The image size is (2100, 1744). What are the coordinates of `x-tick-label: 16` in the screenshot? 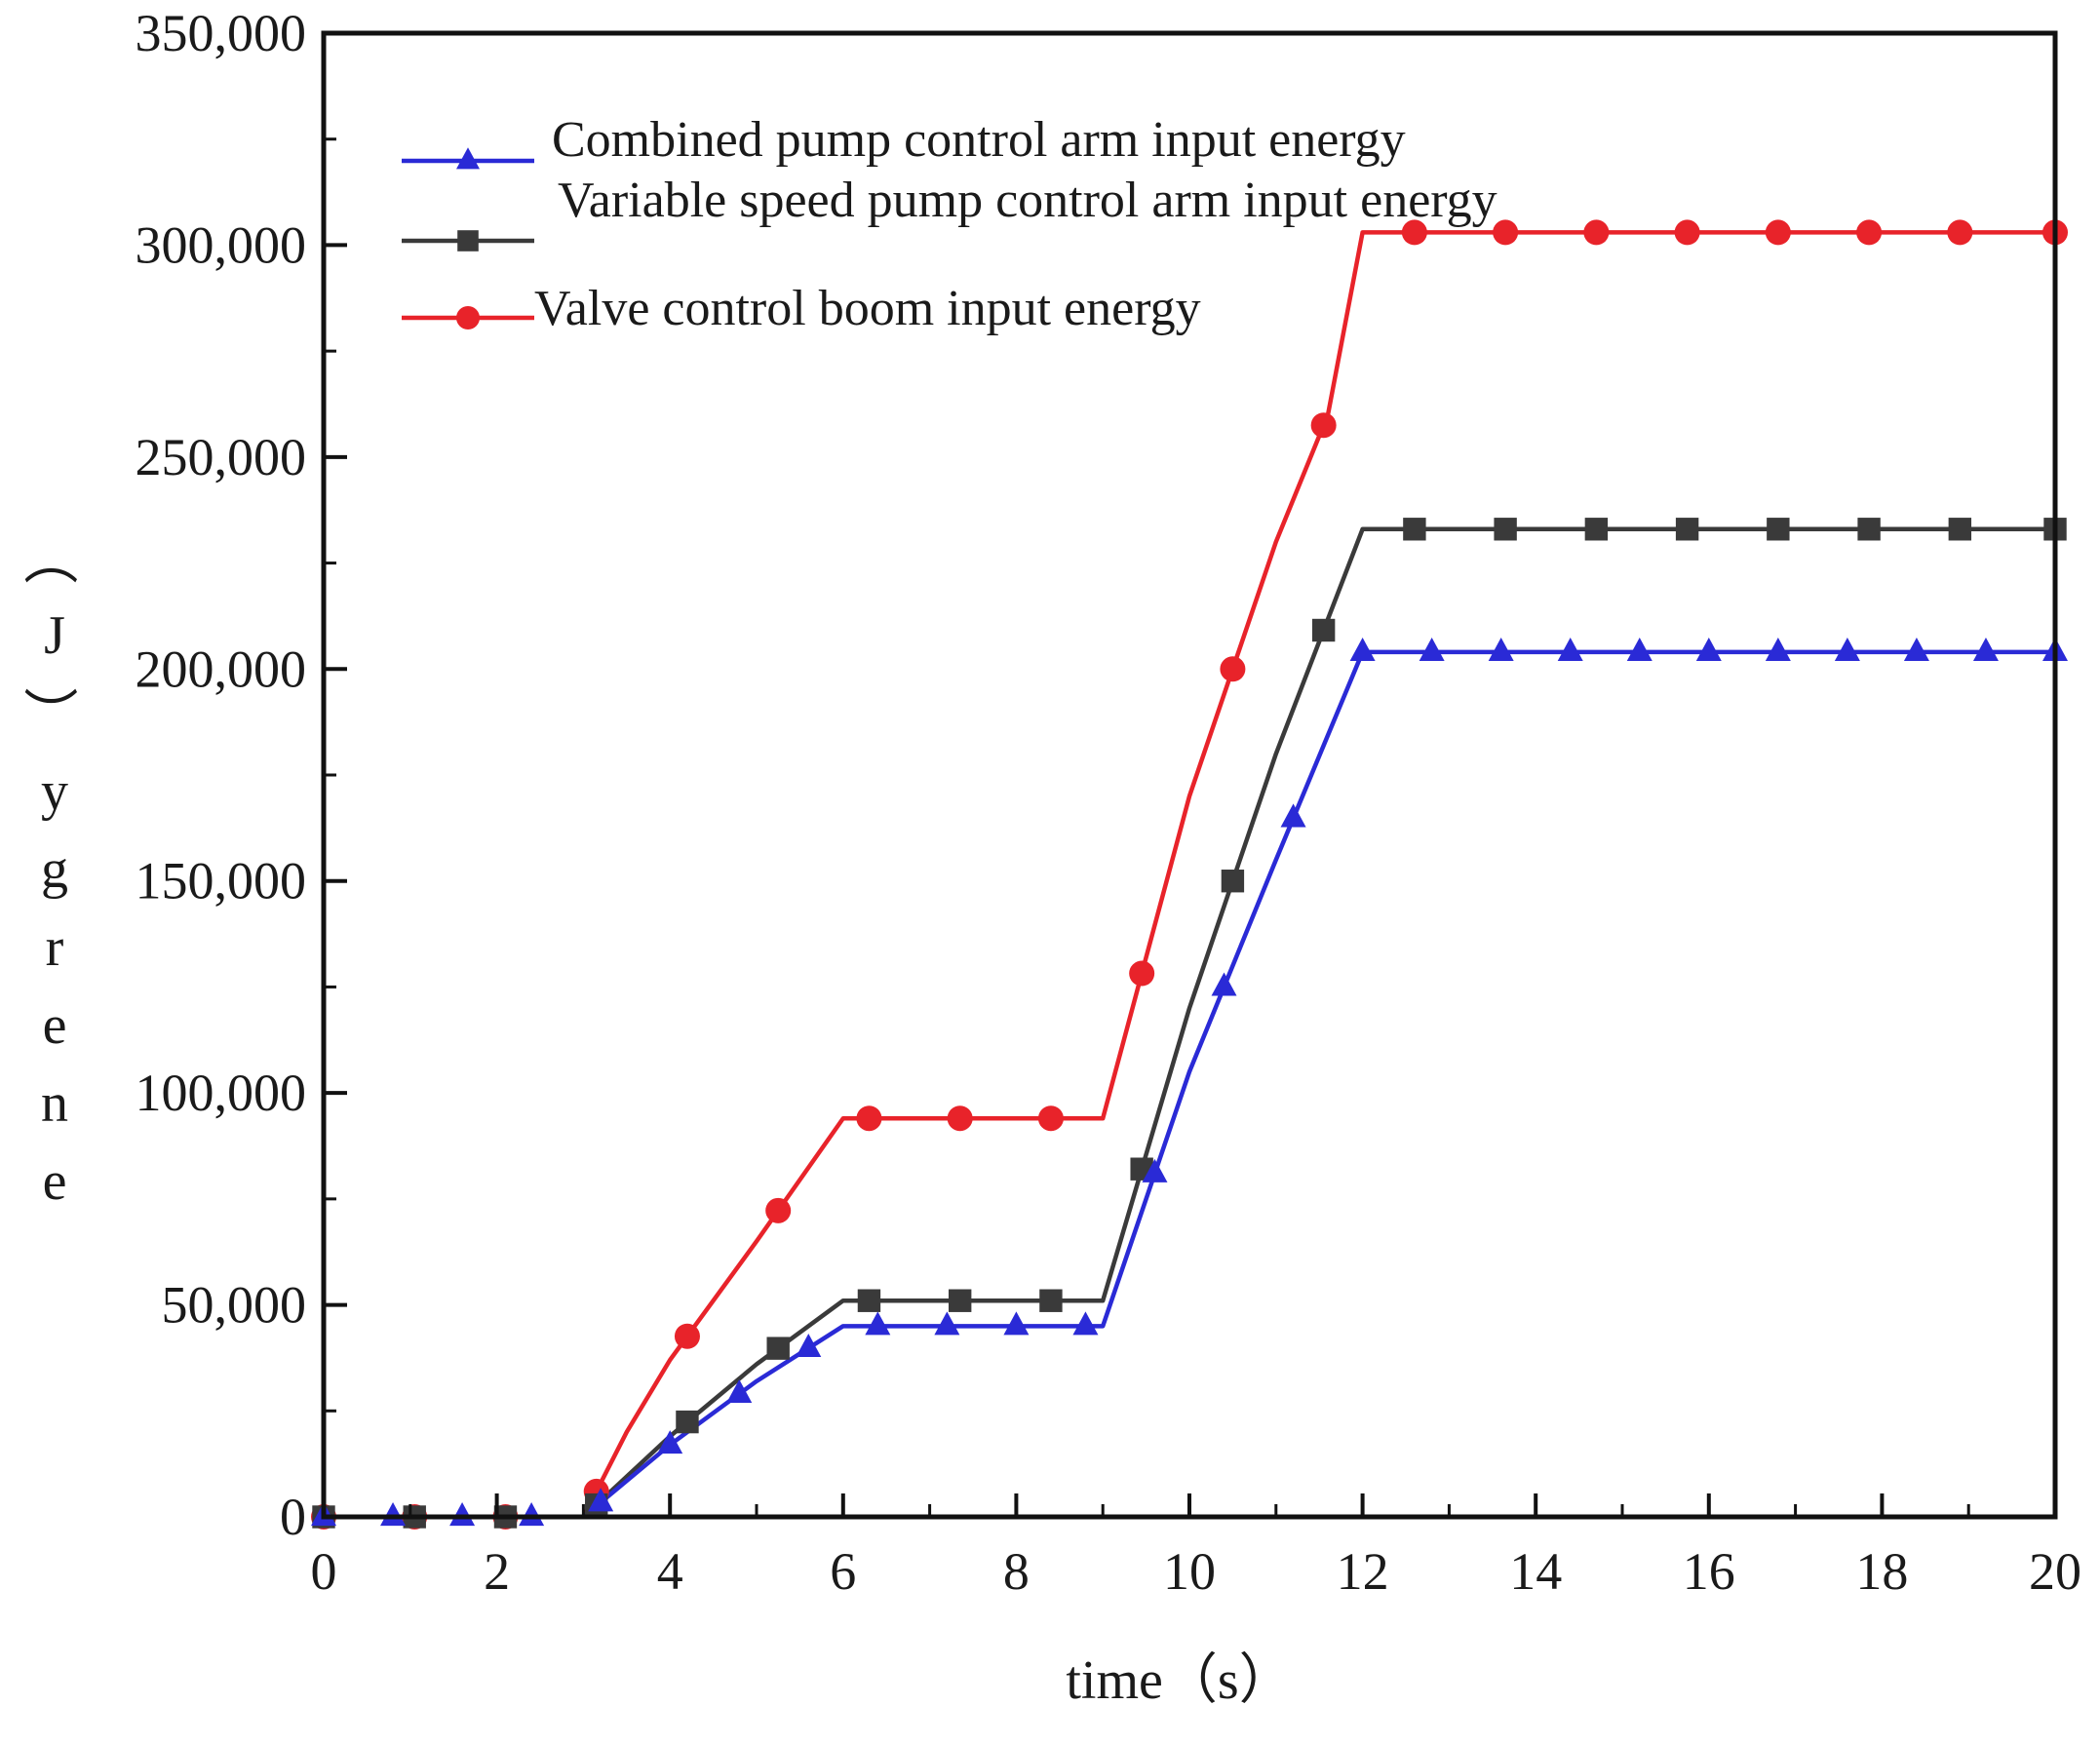 It's located at (1709, 1571).